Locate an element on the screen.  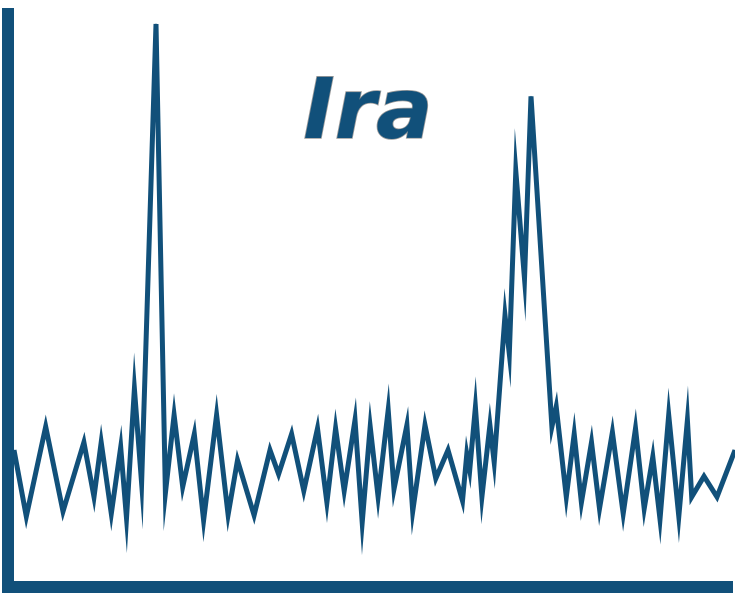
chart-title: Ira is located at coordinates (367, 109).